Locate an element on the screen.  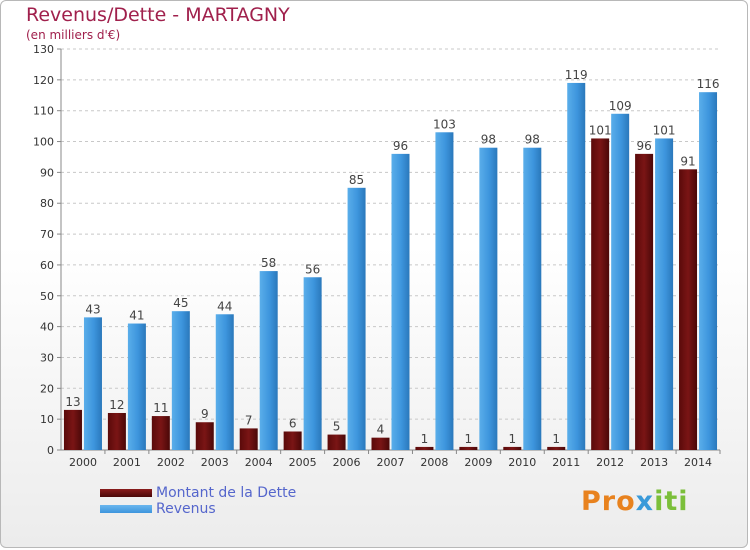
legend-swatch-dette is located at coordinates (126, 493).